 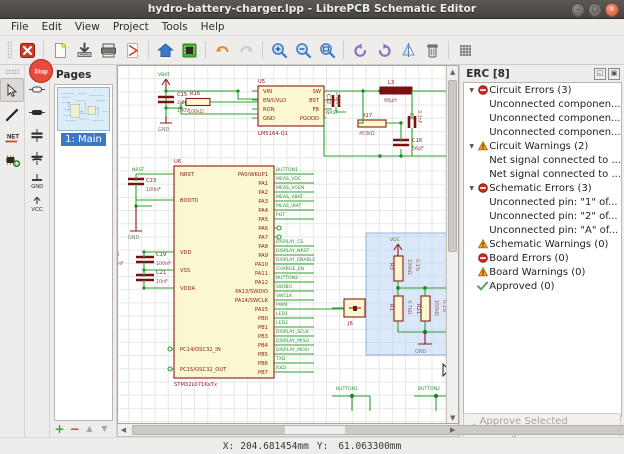 I want to click on scroll-left-arrow: ◀, so click(x=123, y=429).